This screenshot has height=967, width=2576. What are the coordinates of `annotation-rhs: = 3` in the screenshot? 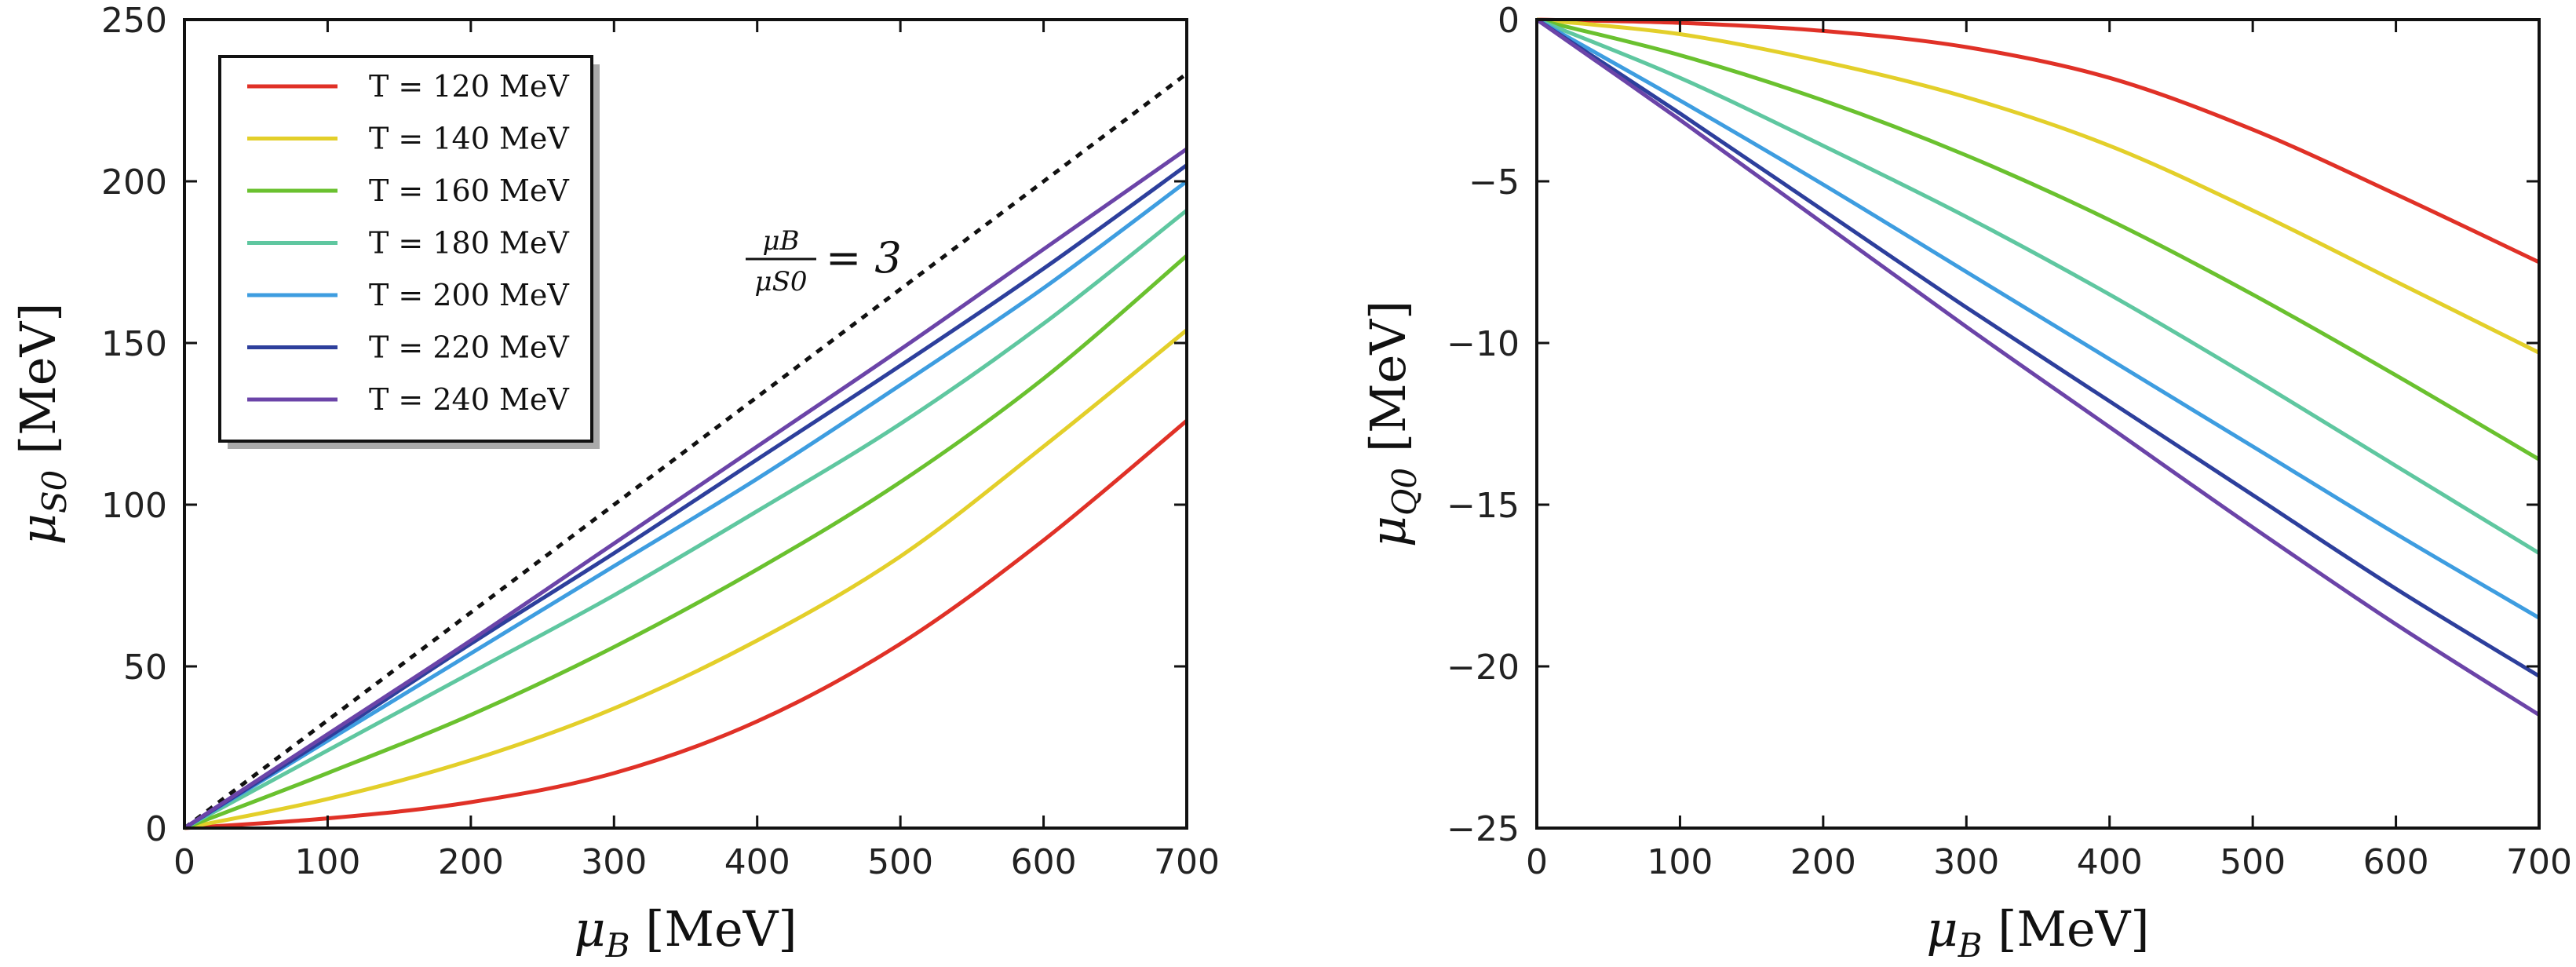 It's located at (864, 258).